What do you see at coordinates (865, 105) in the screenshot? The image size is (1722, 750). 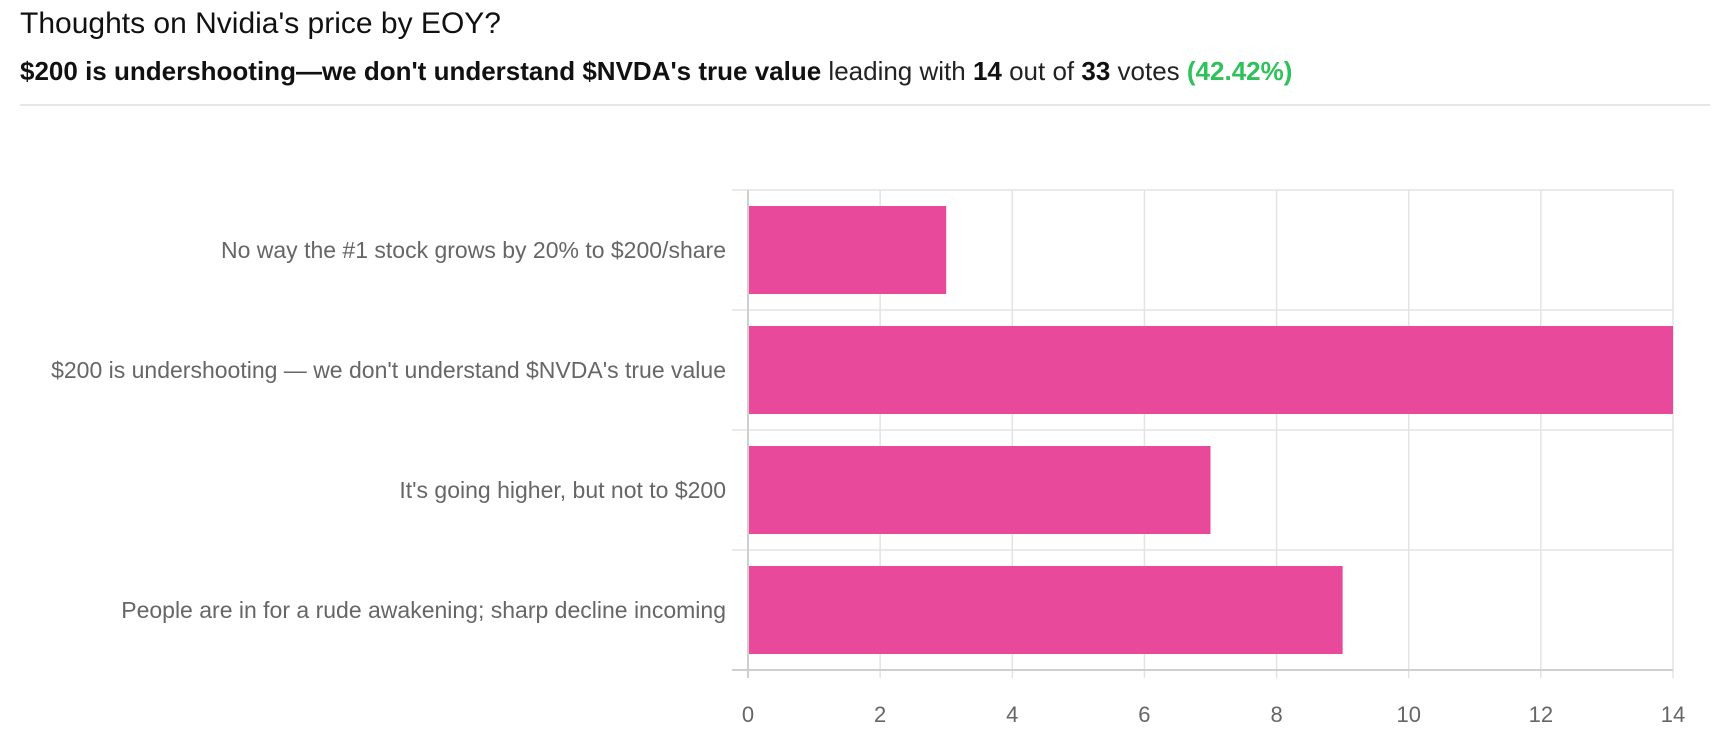 I see `header-divider` at bounding box center [865, 105].